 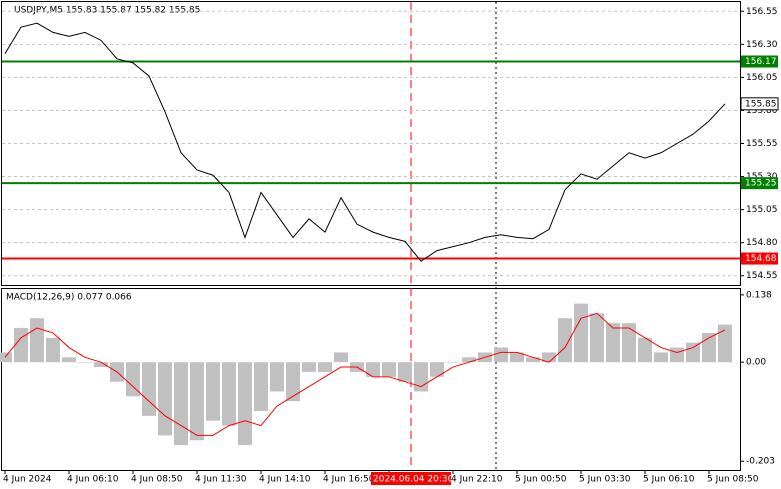 What do you see at coordinates (349, 480) in the screenshot?
I see `x-tick-label: 4 Jun 16:50` at bounding box center [349, 480].